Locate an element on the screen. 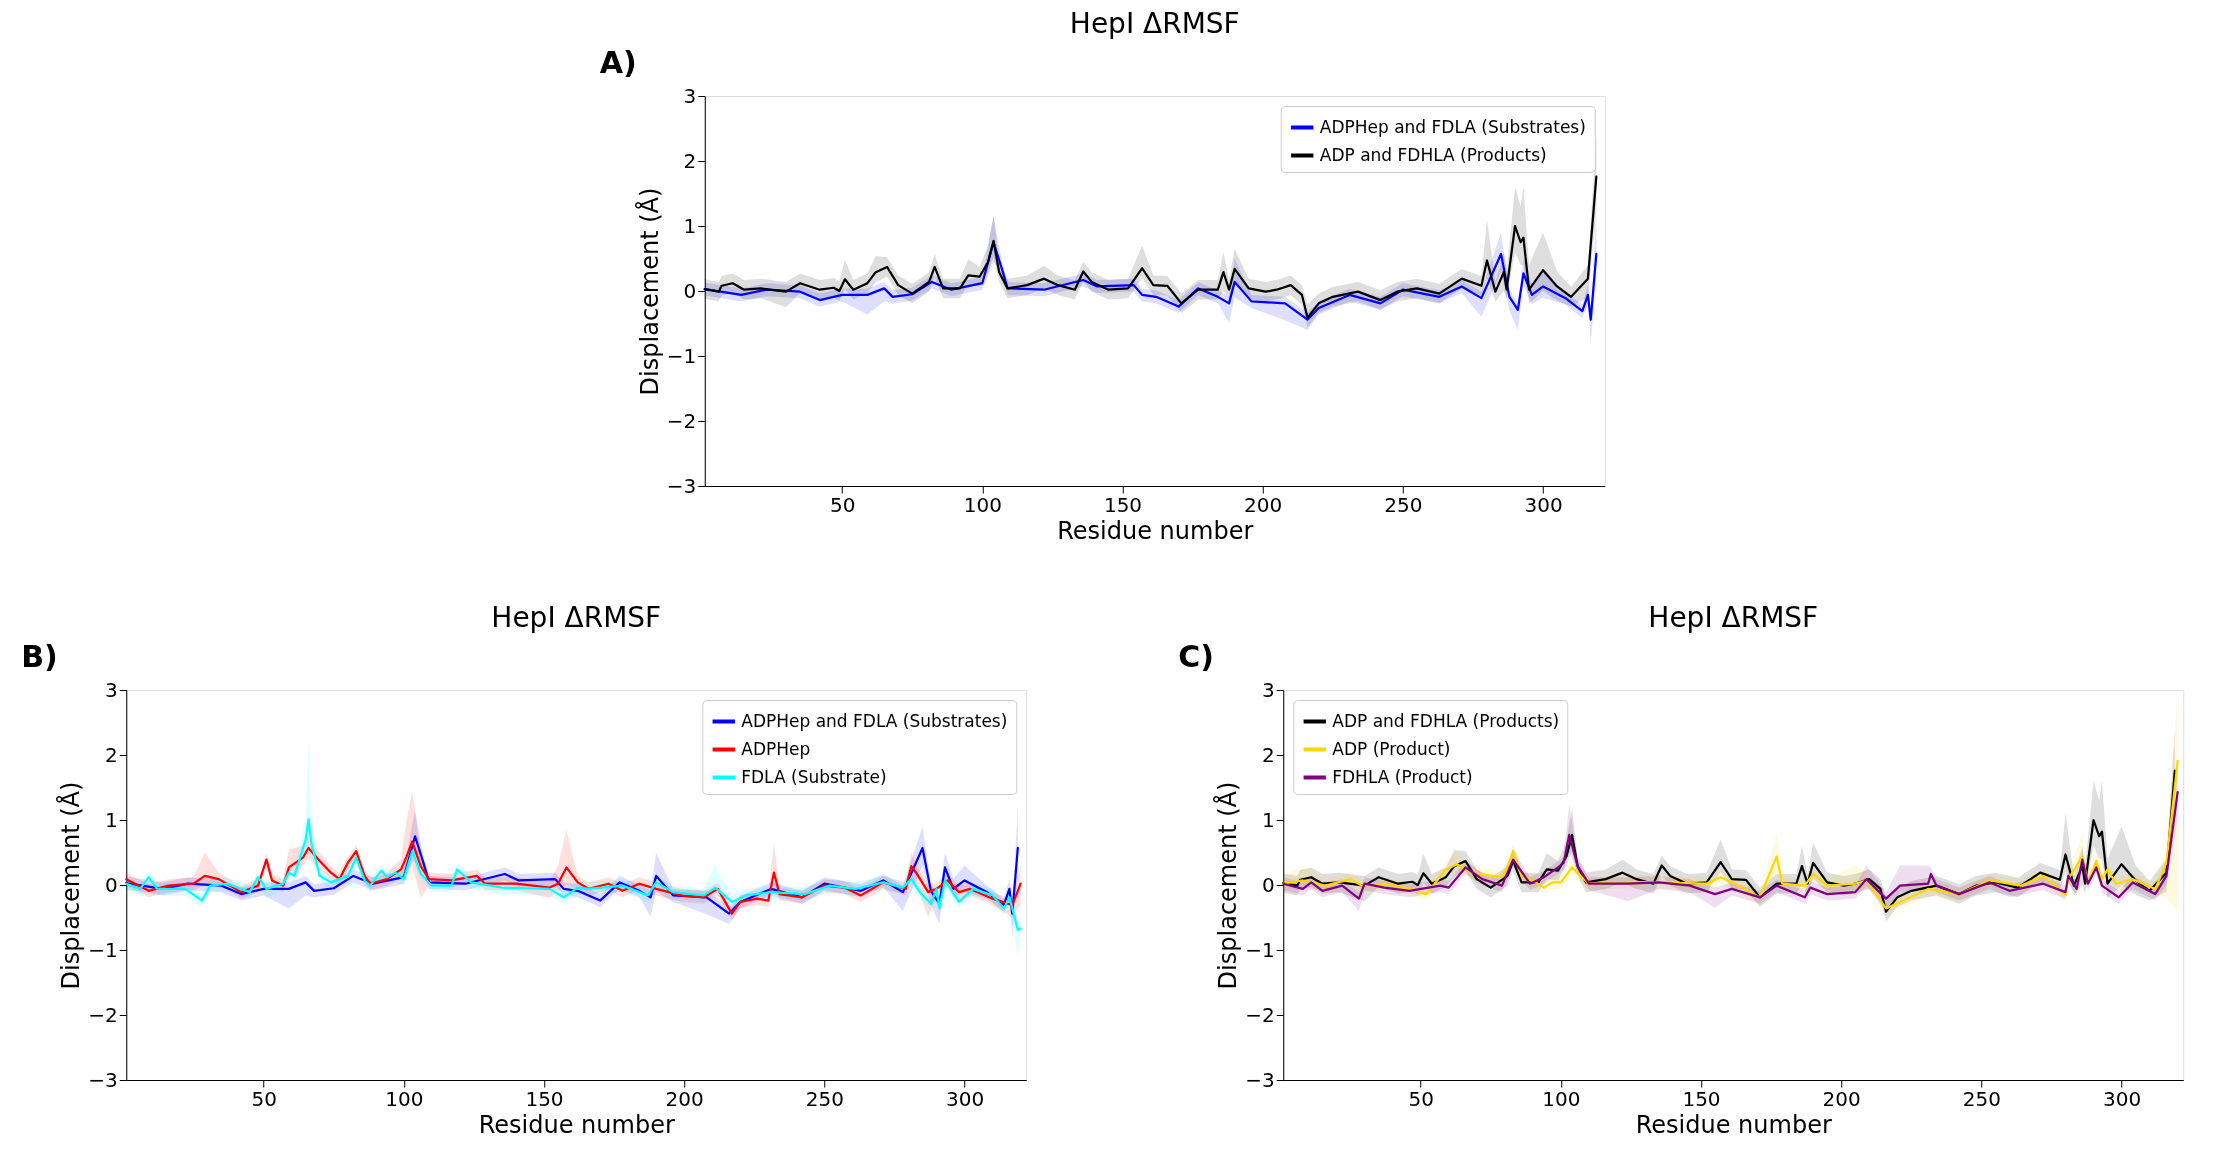 This screenshot has width=2226, height=1162. text: C) is located at coordinates (1196, 656).